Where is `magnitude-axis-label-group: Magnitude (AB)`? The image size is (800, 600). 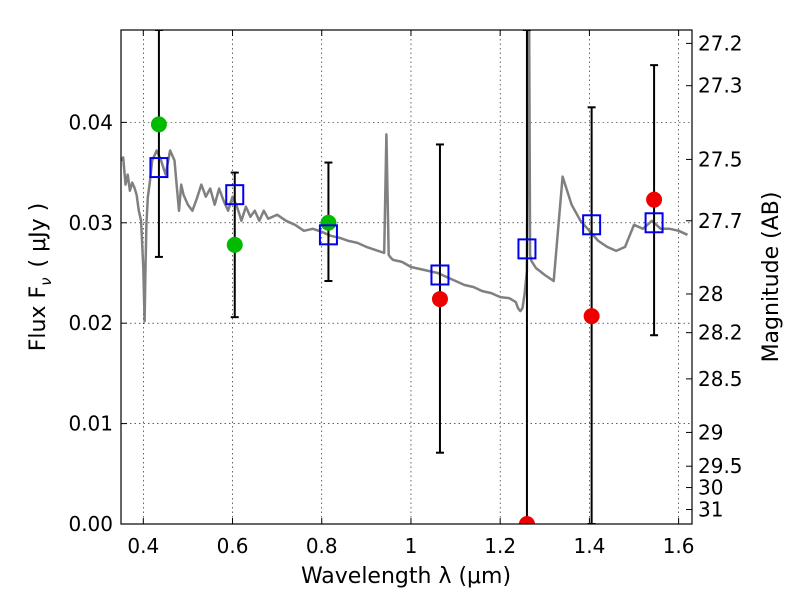
magnitude-axis-label-group: Magnitude (AB) is located at coordinates (771, 277).